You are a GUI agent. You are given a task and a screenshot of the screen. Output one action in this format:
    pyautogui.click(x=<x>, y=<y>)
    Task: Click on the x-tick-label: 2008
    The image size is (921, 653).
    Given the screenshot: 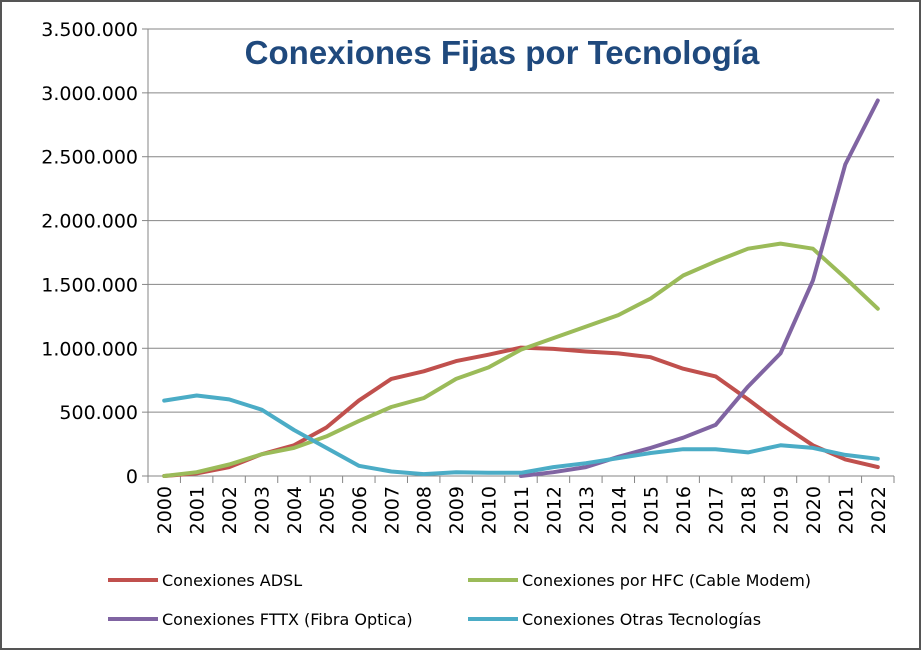 What is the action you would take?
    pyautogui.click(x=425, y=510)
    